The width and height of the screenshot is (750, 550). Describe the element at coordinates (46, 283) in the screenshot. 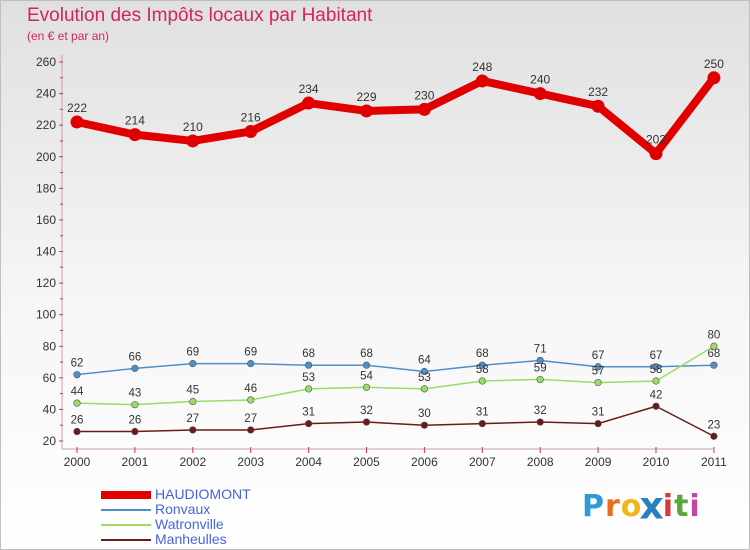

I see `y-tick-label: 120` at that location.